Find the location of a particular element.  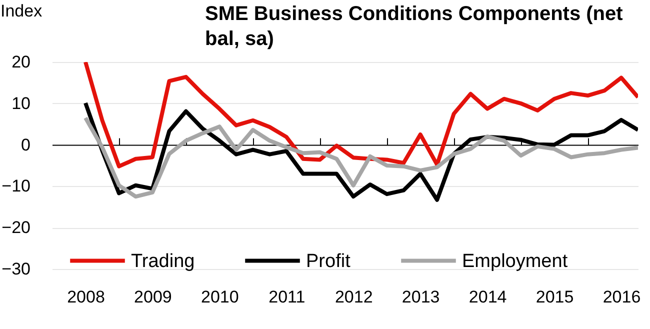

legend-label: Trading is located at coordinates (163, 261).